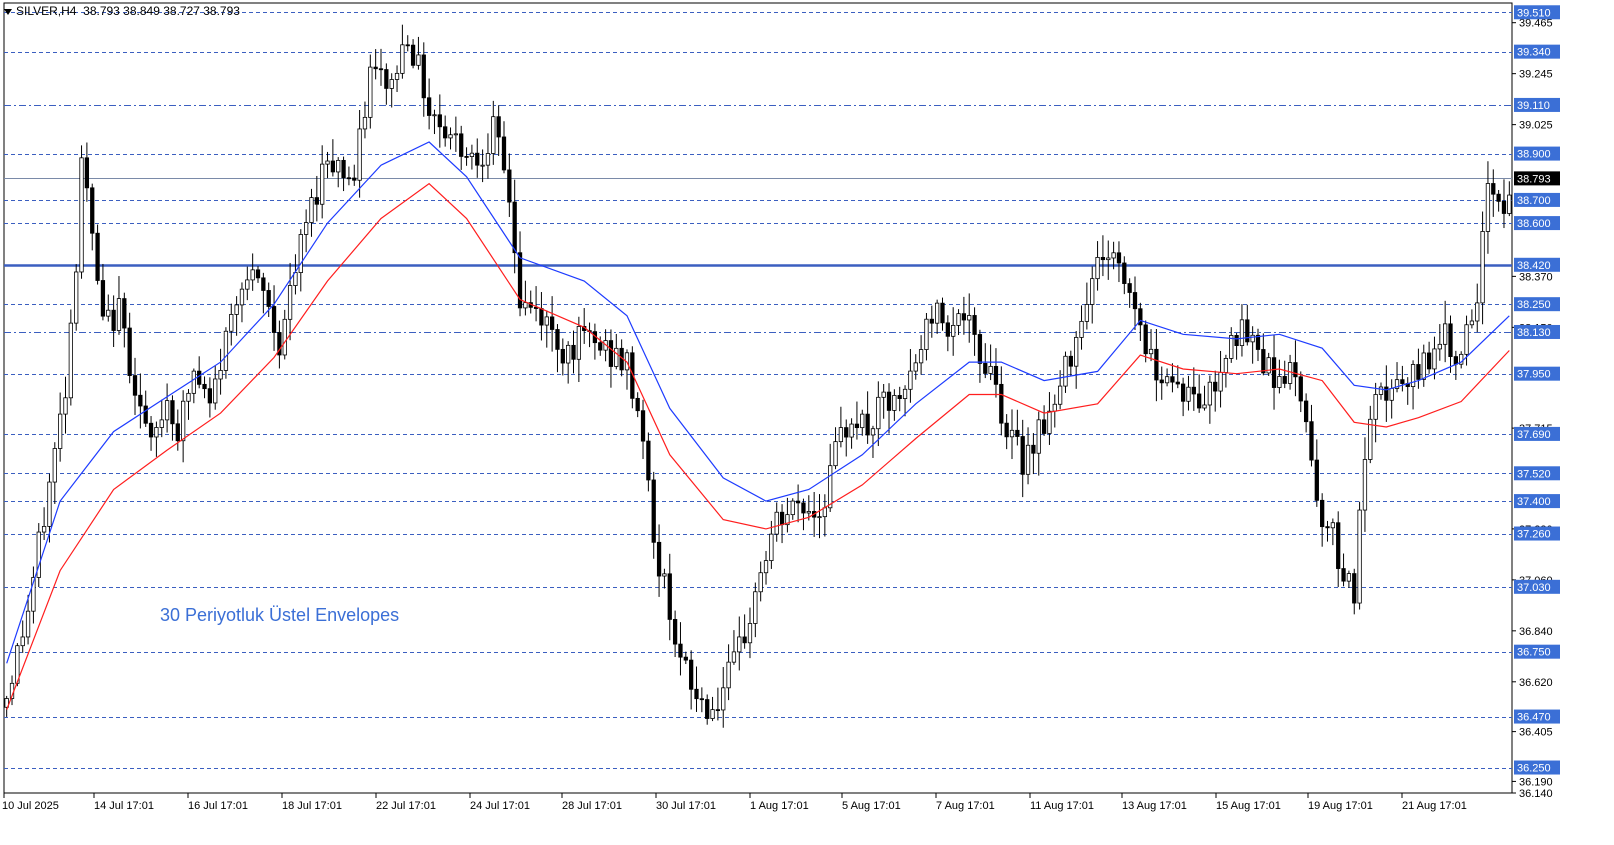 The height and width of the screenshot is (845, 1614). What do you see at coordinates (1536, 794) in the screenshot?
I see `y-tick-label: 36.140` at bounding box center [1536, 794].